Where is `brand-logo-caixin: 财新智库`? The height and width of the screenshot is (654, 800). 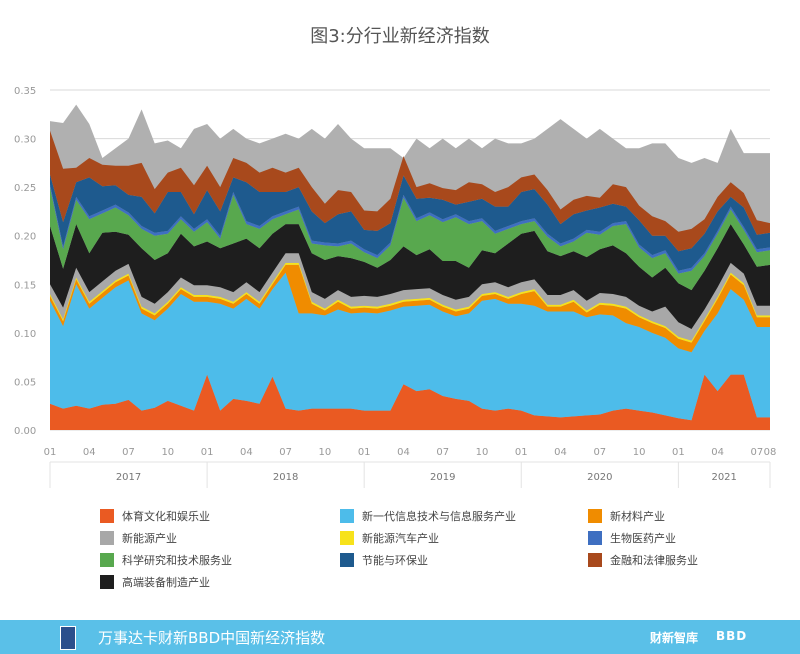 brand-logo-caixin: 财新智库 is located at coordinates (674, 638).